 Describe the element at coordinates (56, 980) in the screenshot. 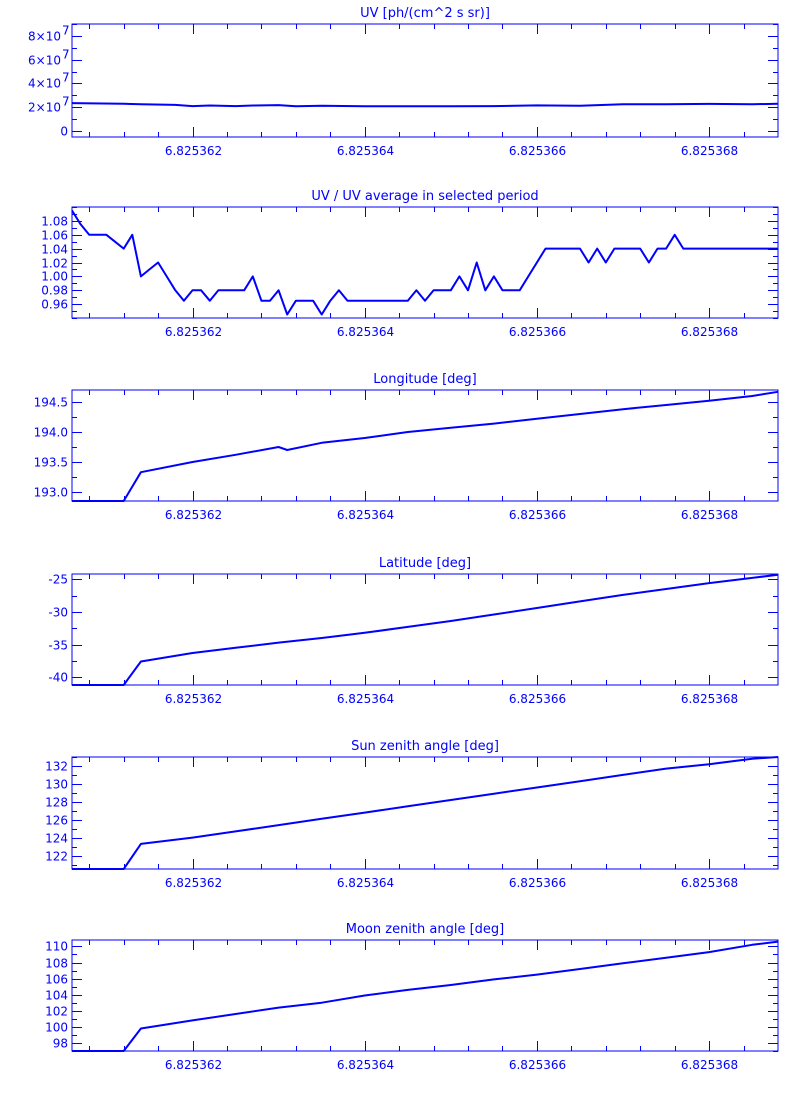

I see `y-tick-label: 106` at that location.